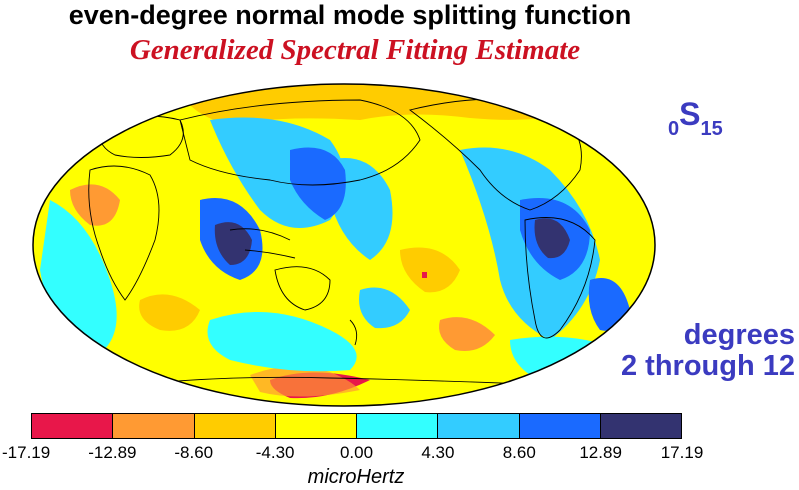 The height and width of the screenshot is (490, 799). Describe the element at coordinates (707, 366) in the screenshot. I see `degrees-line-2: 2 through 12` at that location.